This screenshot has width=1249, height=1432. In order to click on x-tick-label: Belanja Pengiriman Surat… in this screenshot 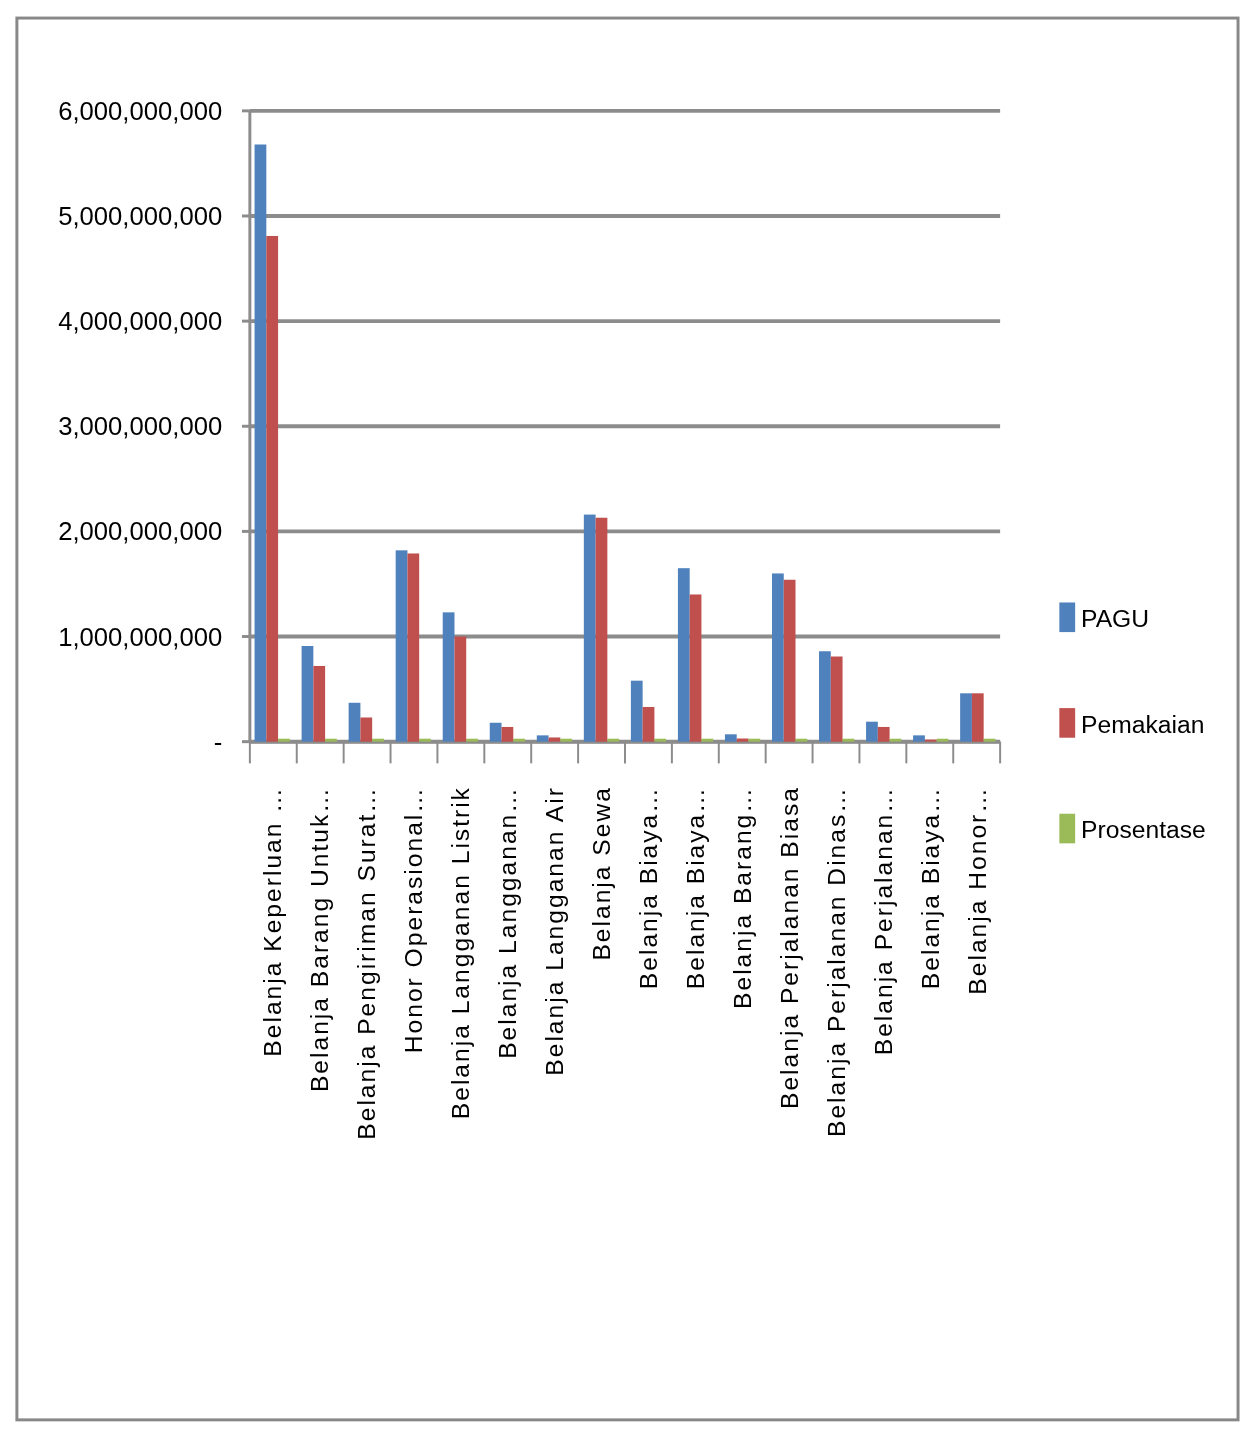, I will do `click(366, 963)`.